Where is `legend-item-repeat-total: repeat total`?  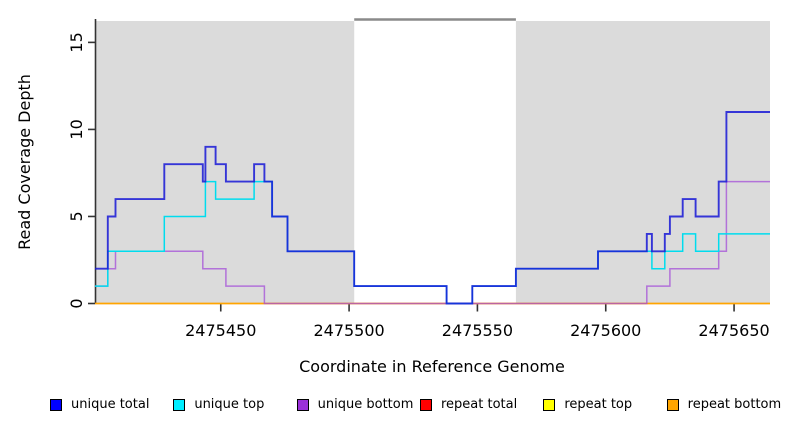
legend-item-repeat-total: repeat total is located at coordinates (481, 404).